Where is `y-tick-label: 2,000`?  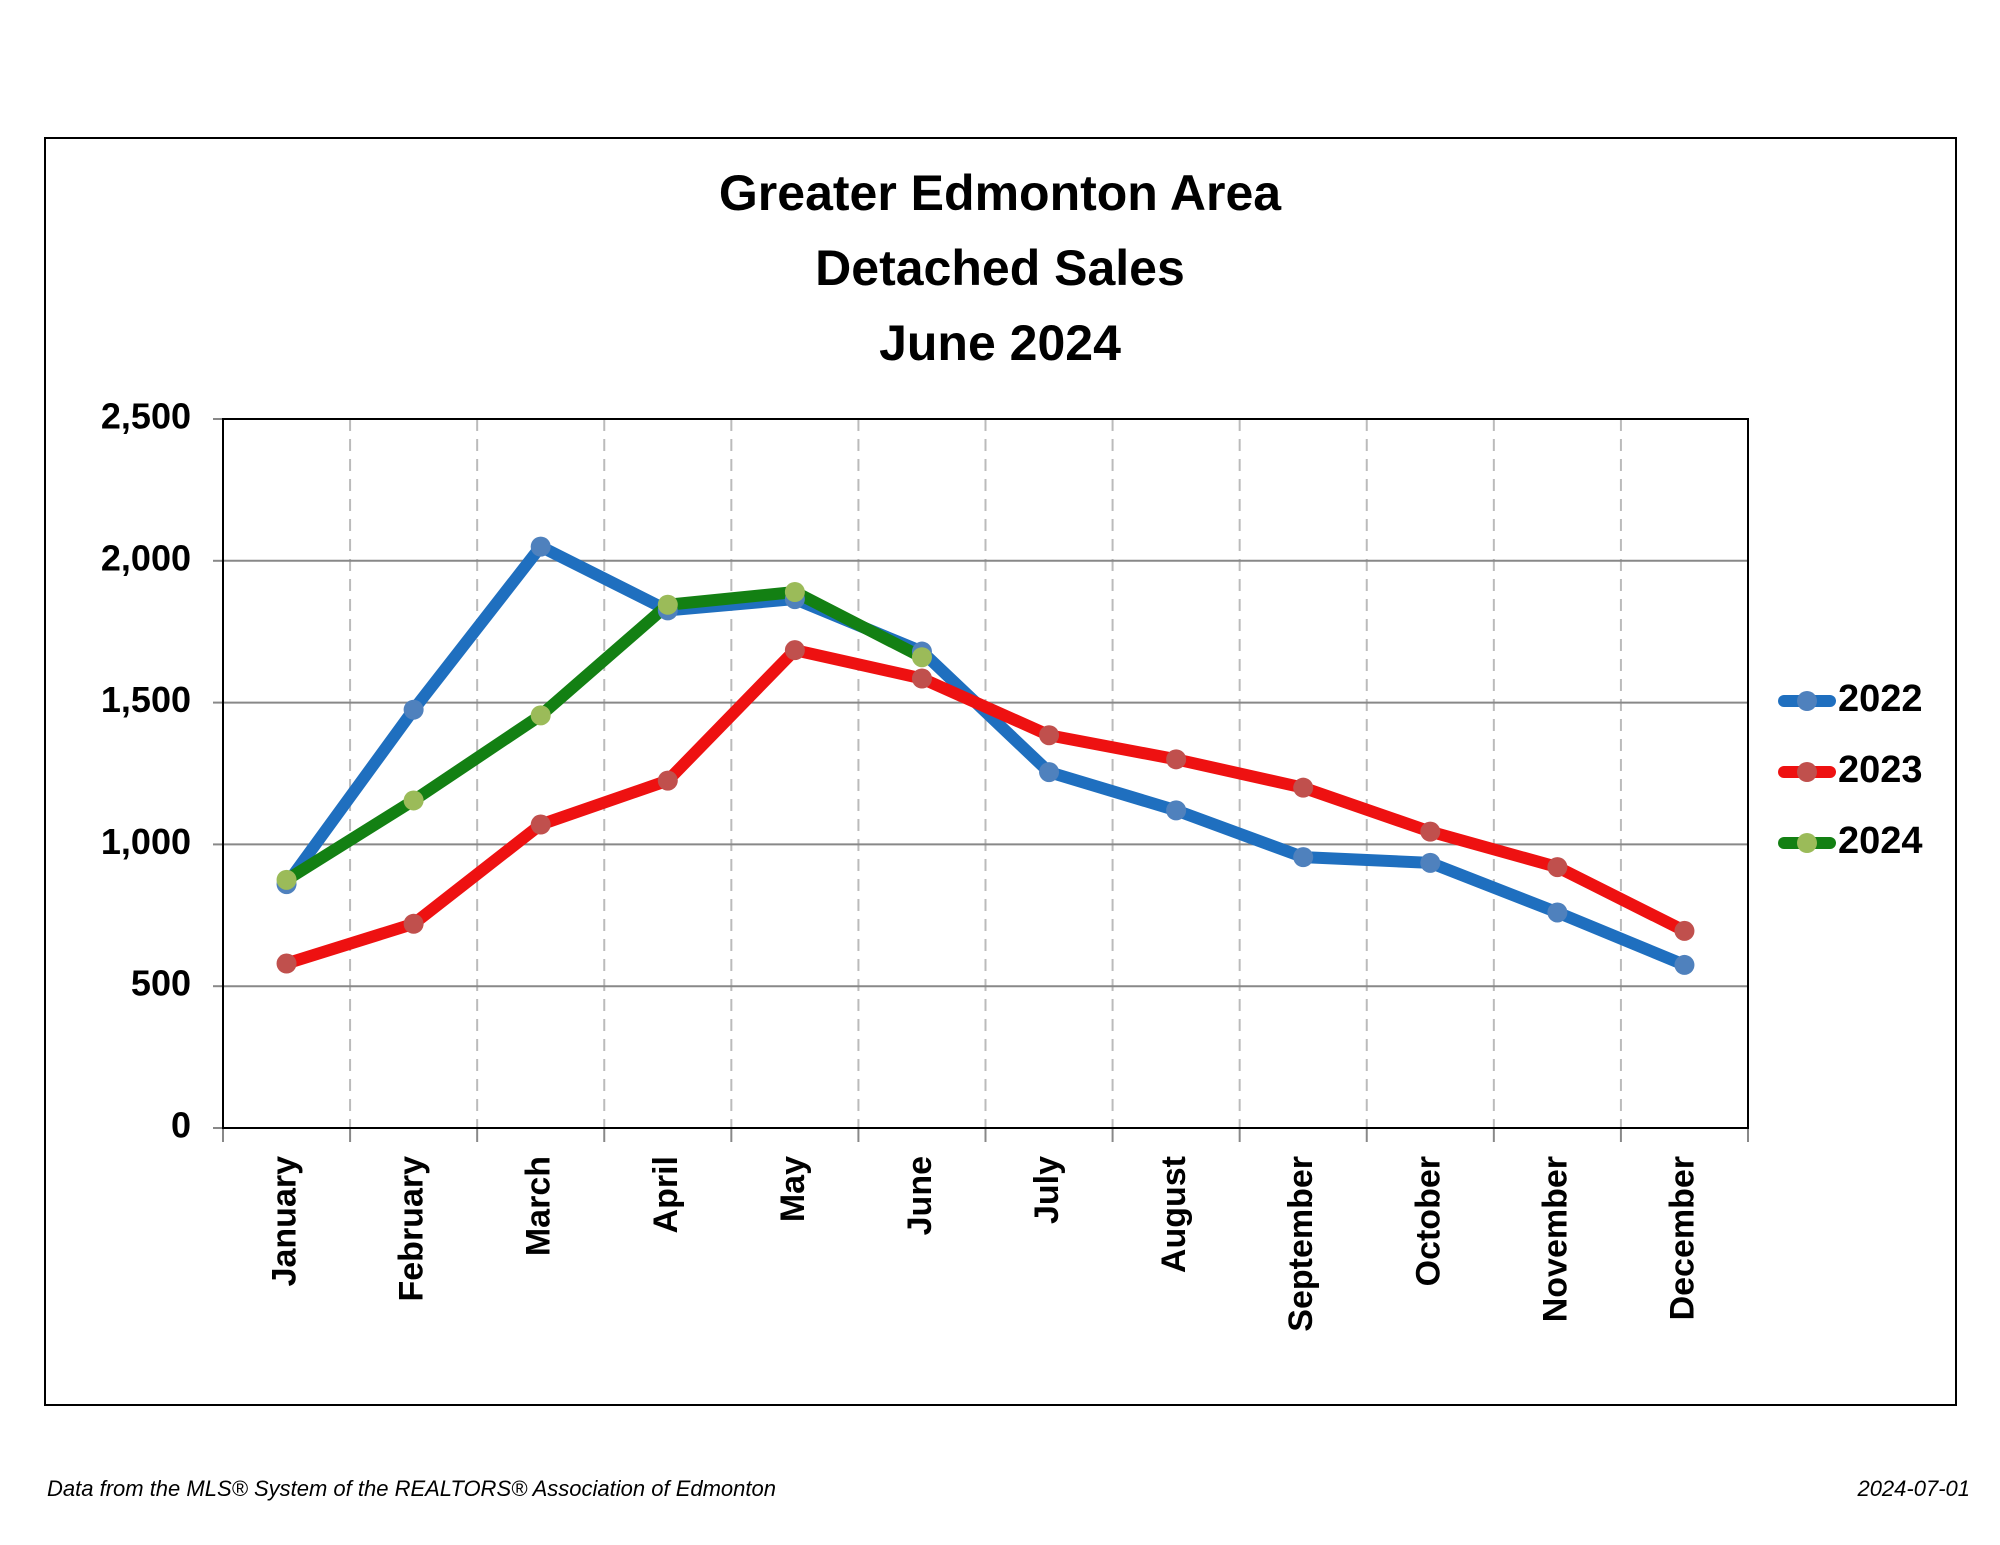
y-tick-label: 2,000 is located at coordinates (146, 557).